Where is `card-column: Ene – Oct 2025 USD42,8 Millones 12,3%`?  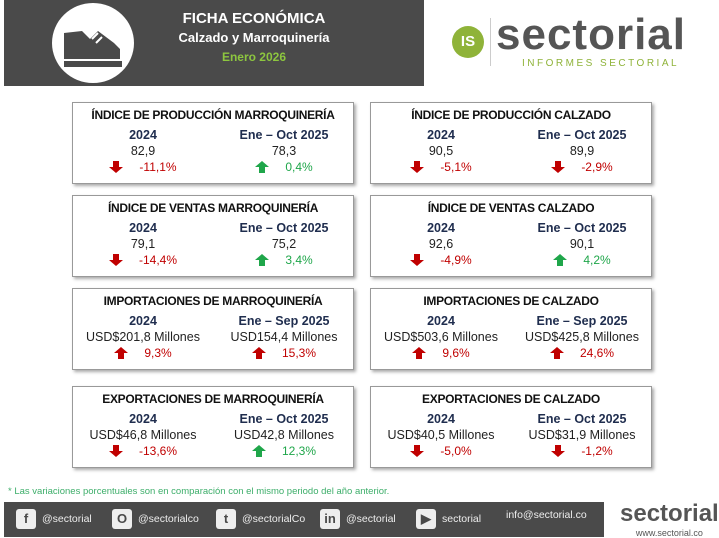 card-column: Ene – Oct 2025 USD42,8 Millones 12,3% is located at coordinates (284, 435).